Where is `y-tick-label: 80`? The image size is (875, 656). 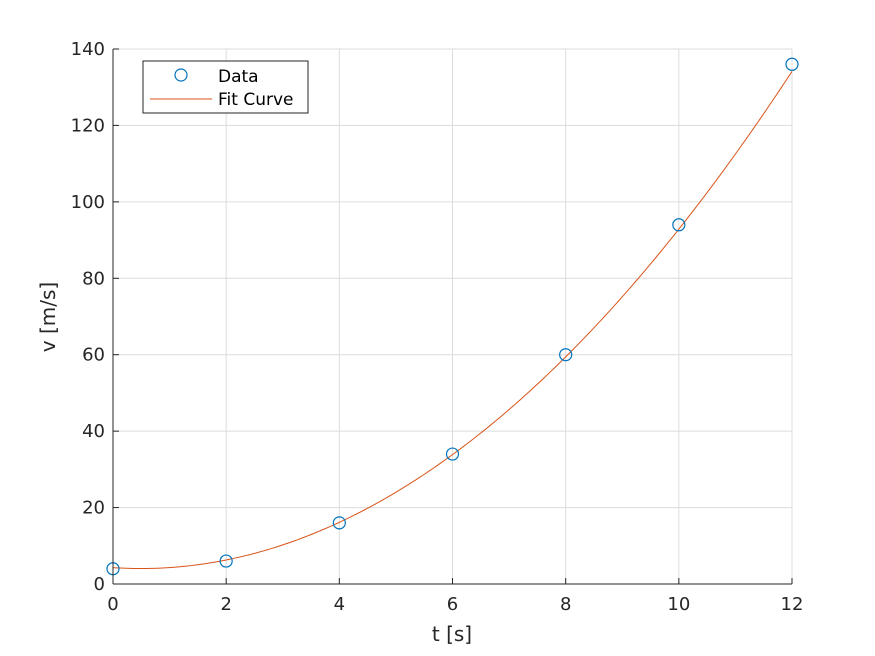
y-tick-label: 80 is located at coordinates (93, 278).